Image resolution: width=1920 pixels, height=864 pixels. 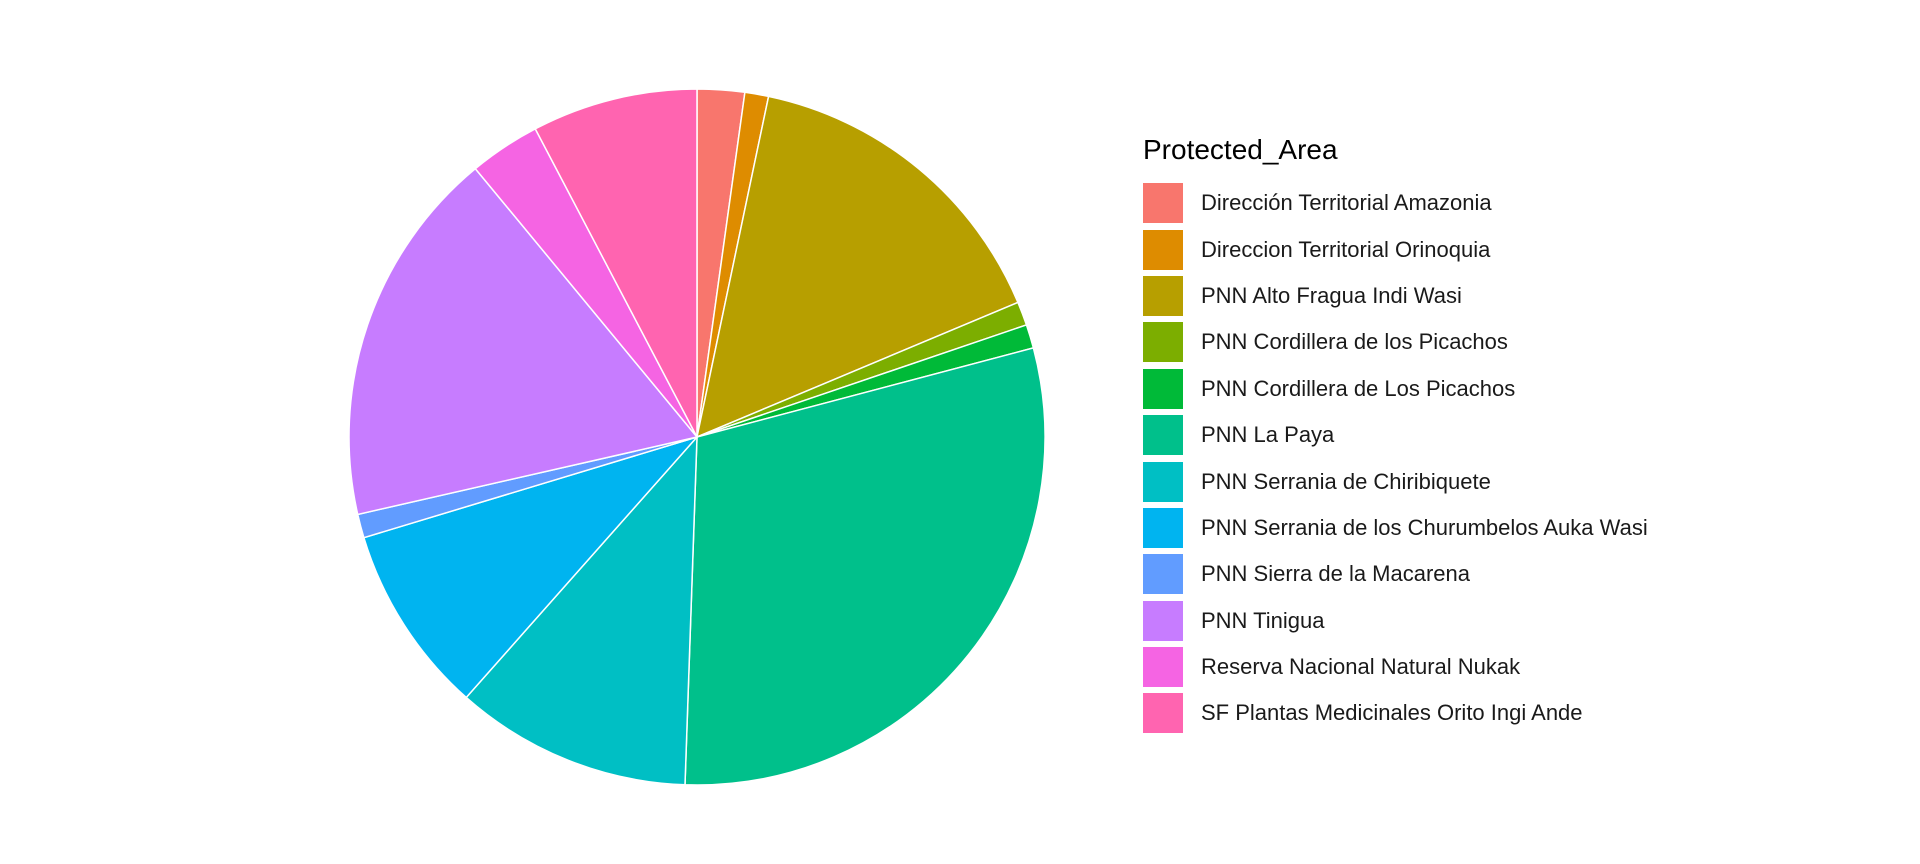 I want to click on legend-label: PNN Cordillera de los Picachos, so click(x=1354, y=342).